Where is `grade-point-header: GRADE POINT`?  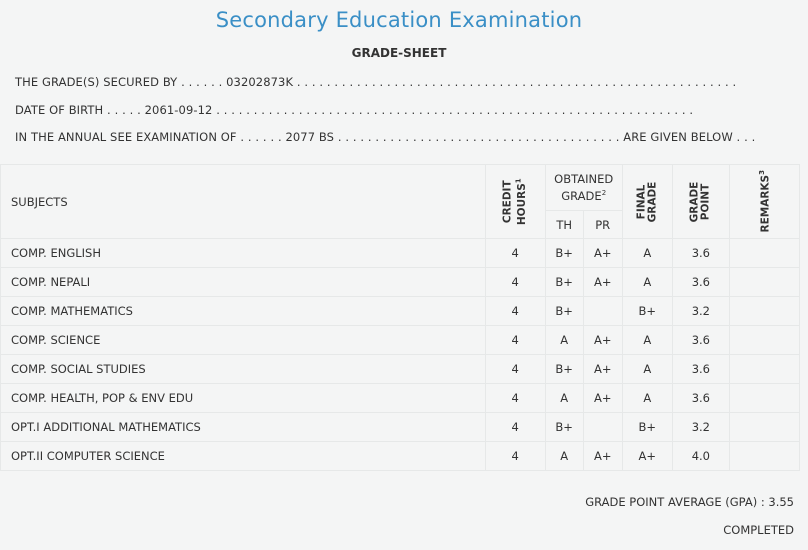
grade-point-header: GRADE POINT is located at coordinates (700, 201).